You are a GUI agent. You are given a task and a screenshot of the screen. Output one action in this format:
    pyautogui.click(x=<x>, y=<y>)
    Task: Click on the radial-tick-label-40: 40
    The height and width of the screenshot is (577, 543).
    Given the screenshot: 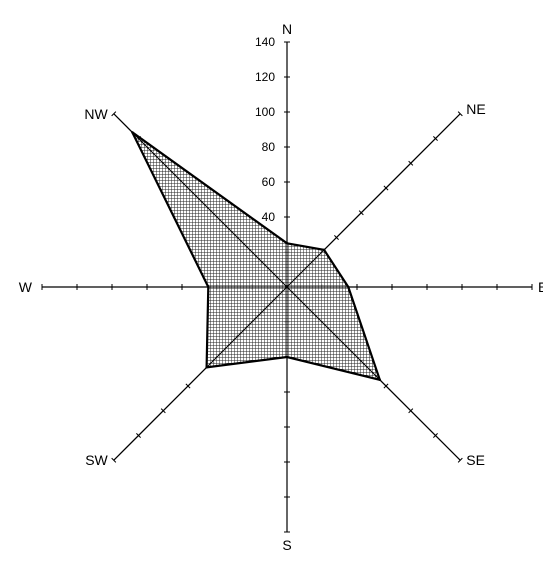 What is the action you would take?
    pyautogui.click(x=269, y=217)
    